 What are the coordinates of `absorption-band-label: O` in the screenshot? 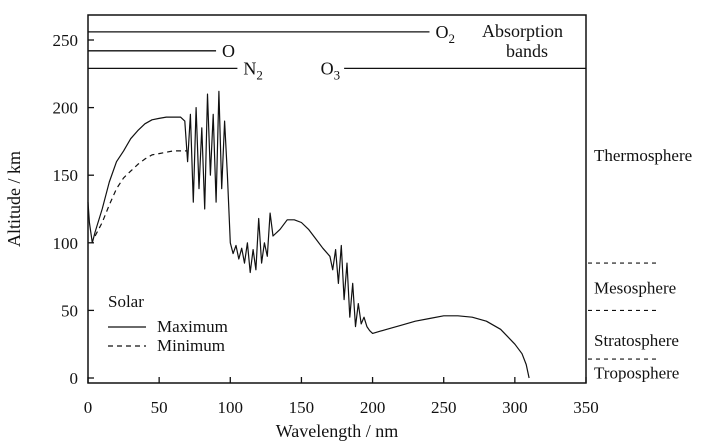 It's located at (228, 51).